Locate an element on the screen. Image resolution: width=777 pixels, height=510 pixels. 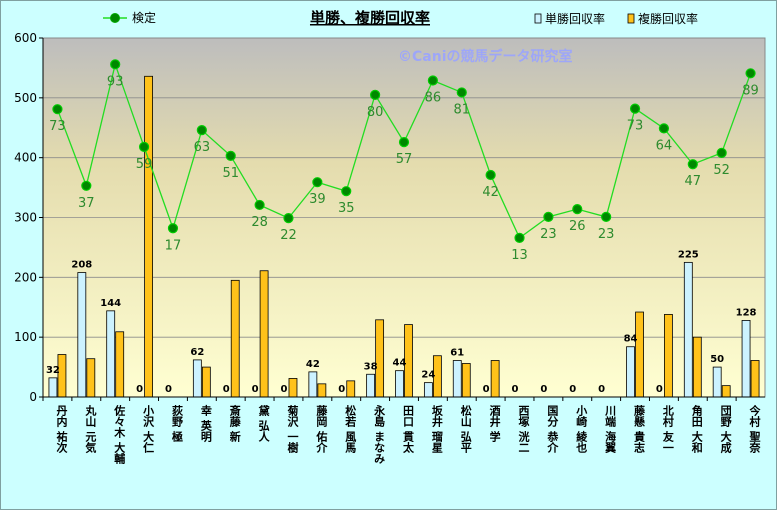
kentei-value-label: 52 is located at coordinates (721, 170).